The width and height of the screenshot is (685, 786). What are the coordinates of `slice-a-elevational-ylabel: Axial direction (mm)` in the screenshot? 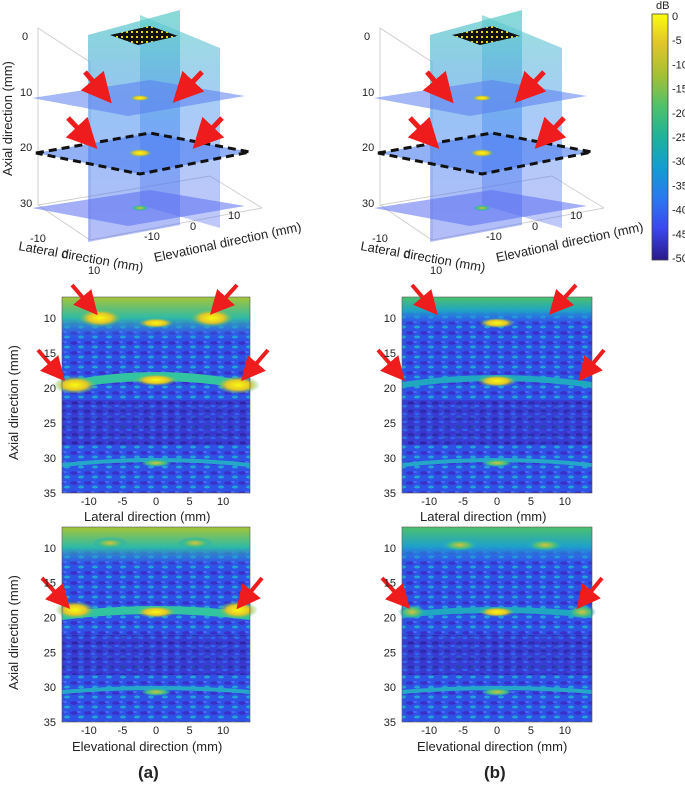 It's located at (13, 632).